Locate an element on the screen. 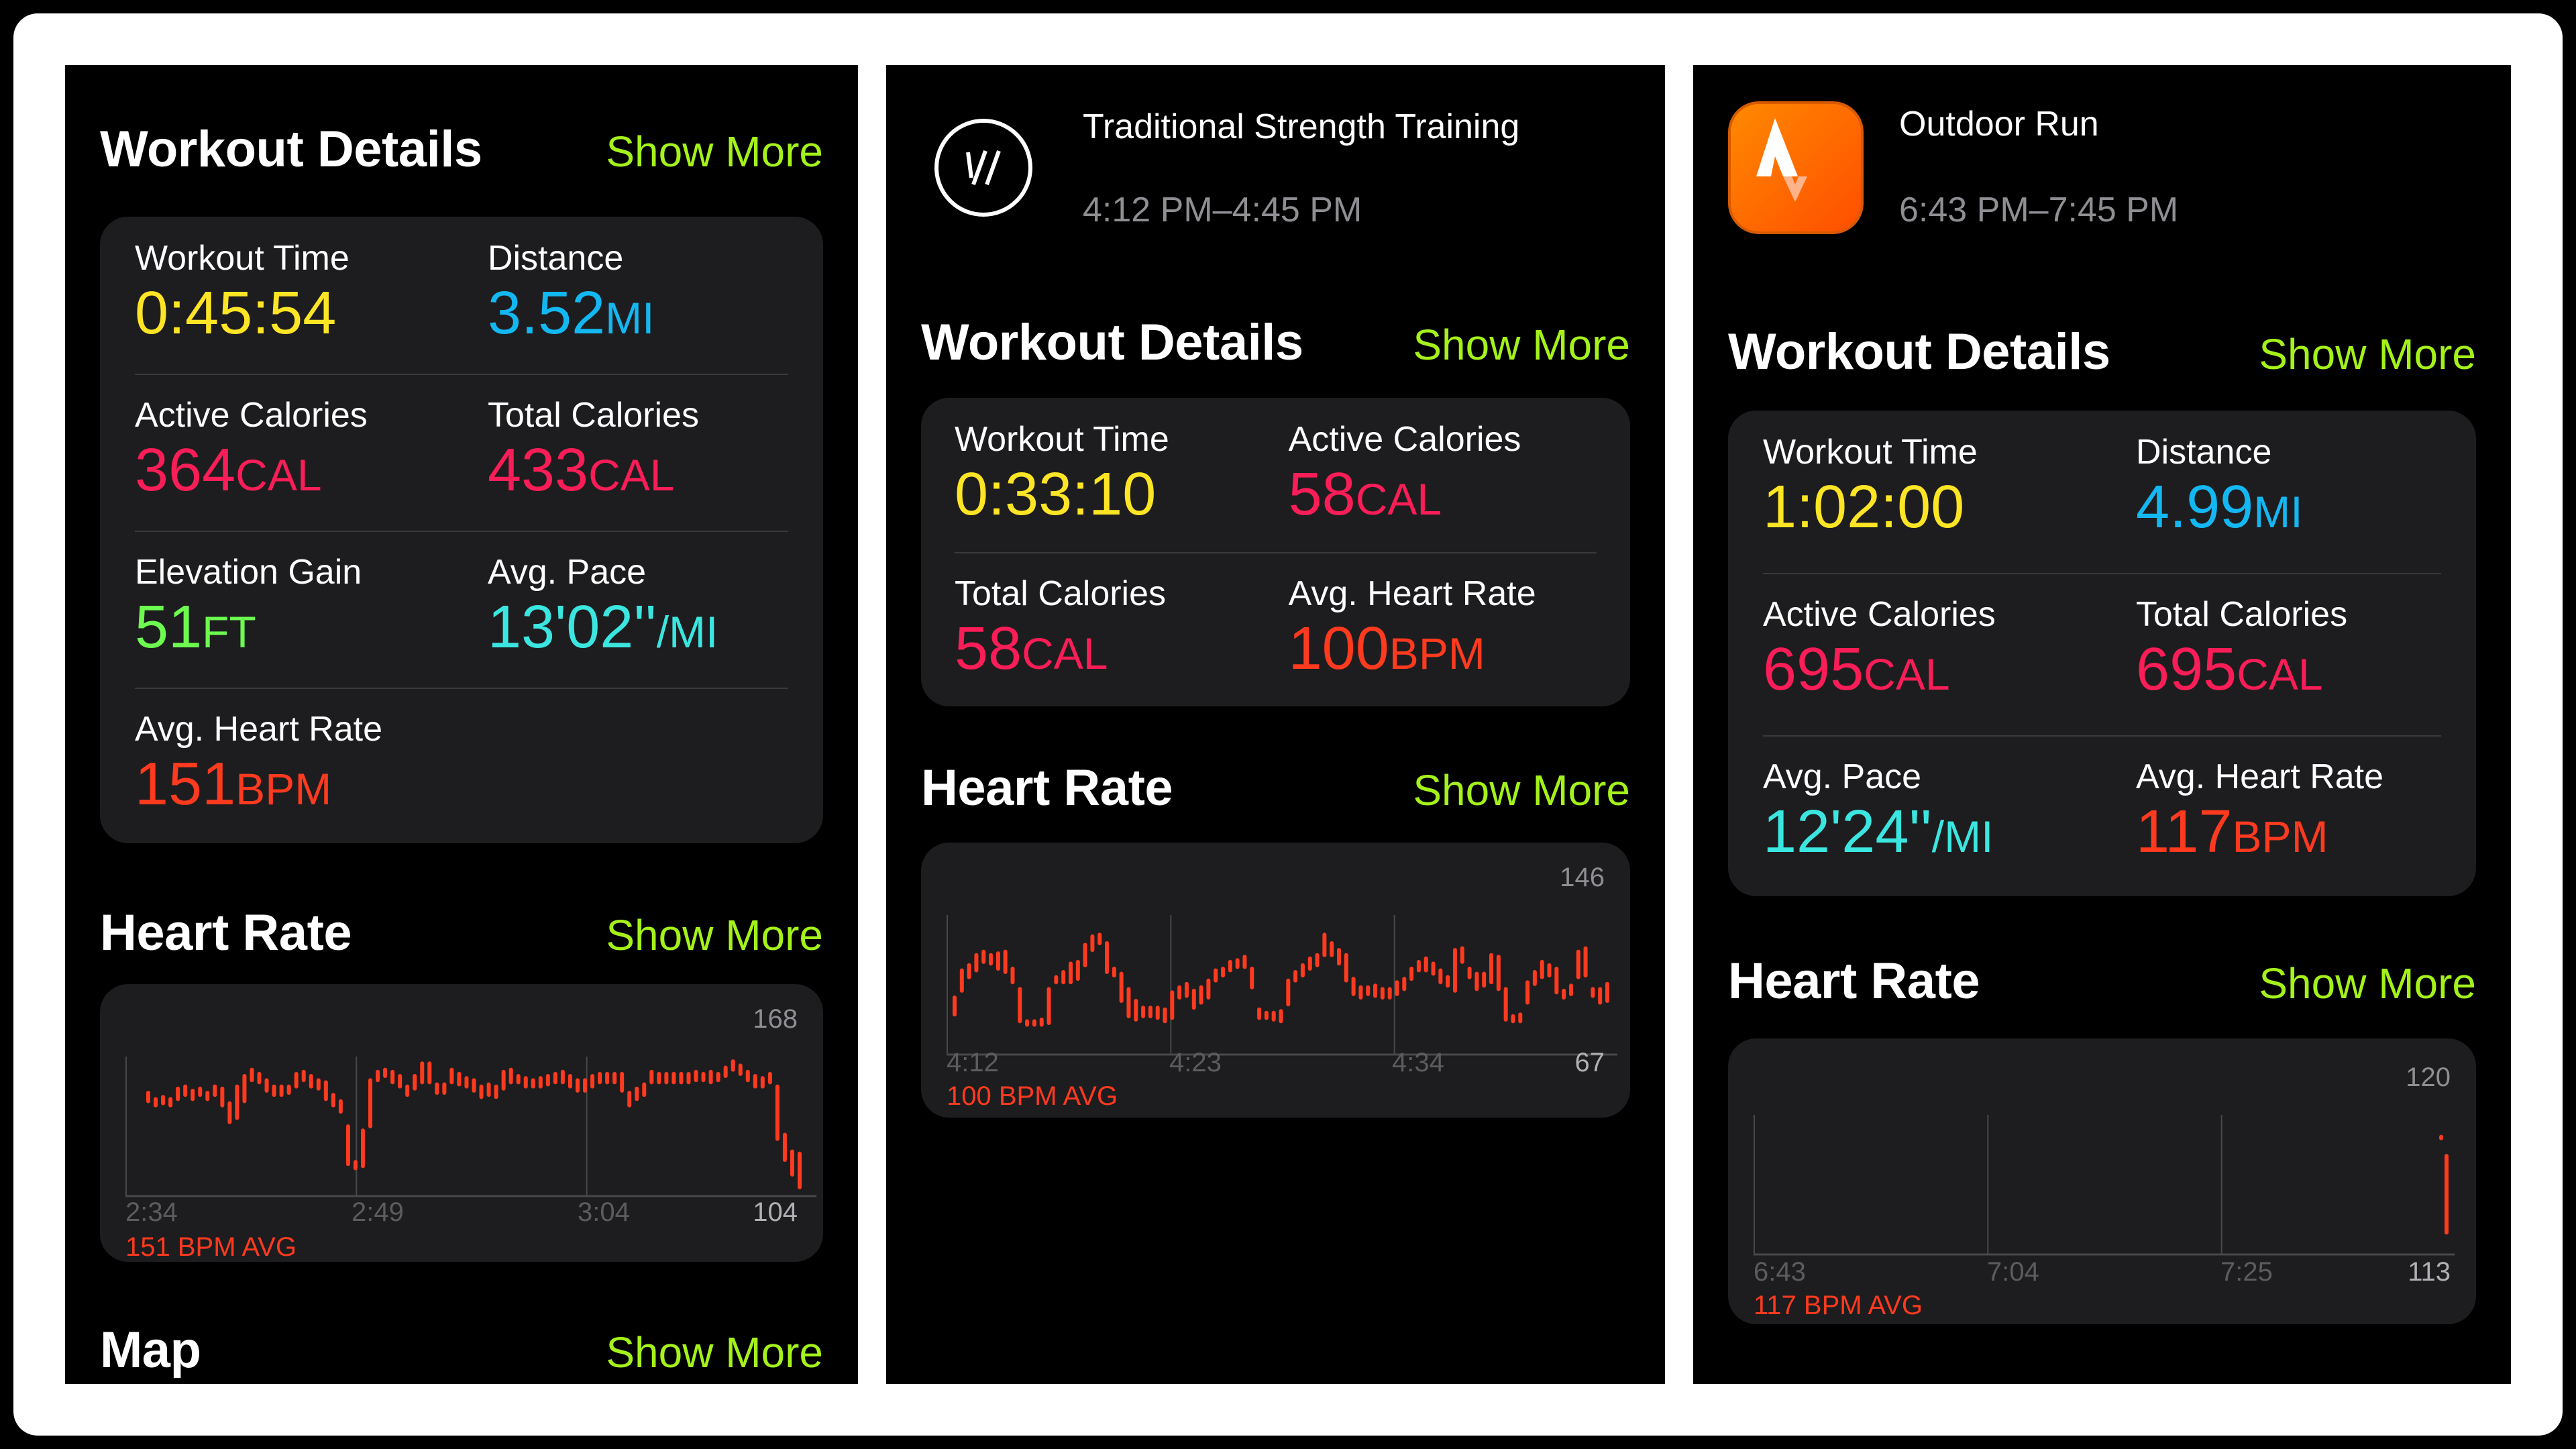 Image resolution: width=2576 pixels, height=1449 pixels. heart-rate-chart: 120 6:43 7:04 7:25 113 117 BPM AVG is located at coordinates (2104, 1191).